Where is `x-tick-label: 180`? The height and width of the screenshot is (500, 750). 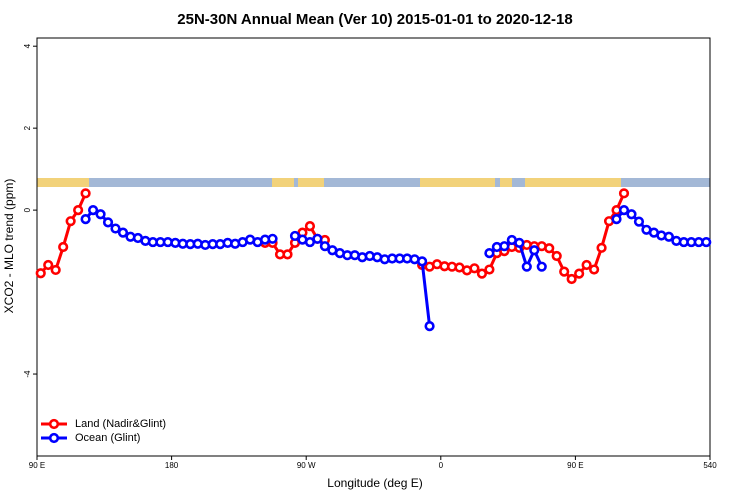
x-tick-label: 180 is located at coordinates (172, 465).